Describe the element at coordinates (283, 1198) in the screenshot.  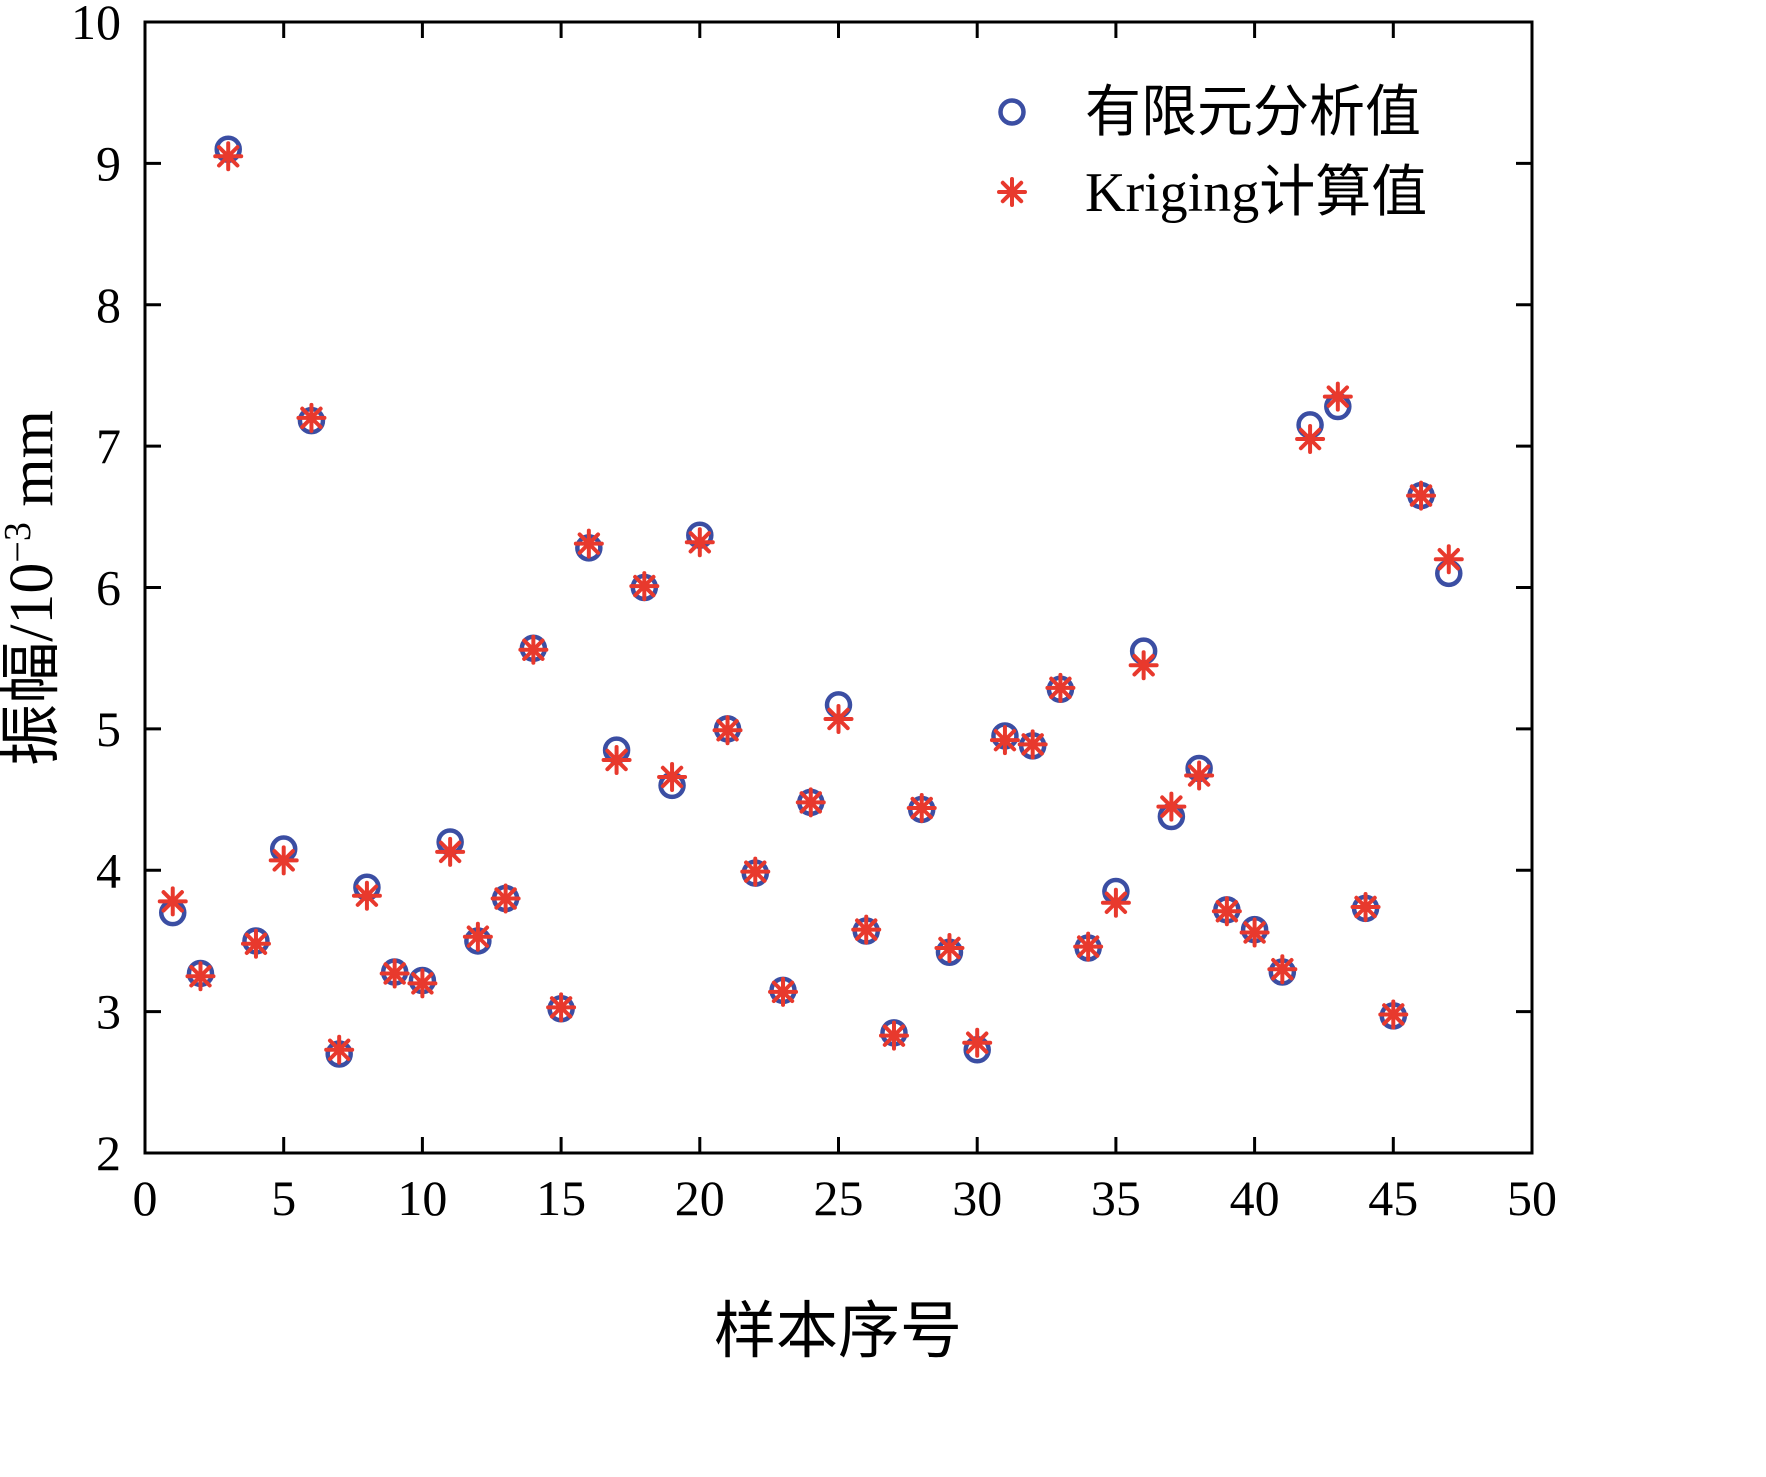
I see `x-tick-label: 5` at that location.